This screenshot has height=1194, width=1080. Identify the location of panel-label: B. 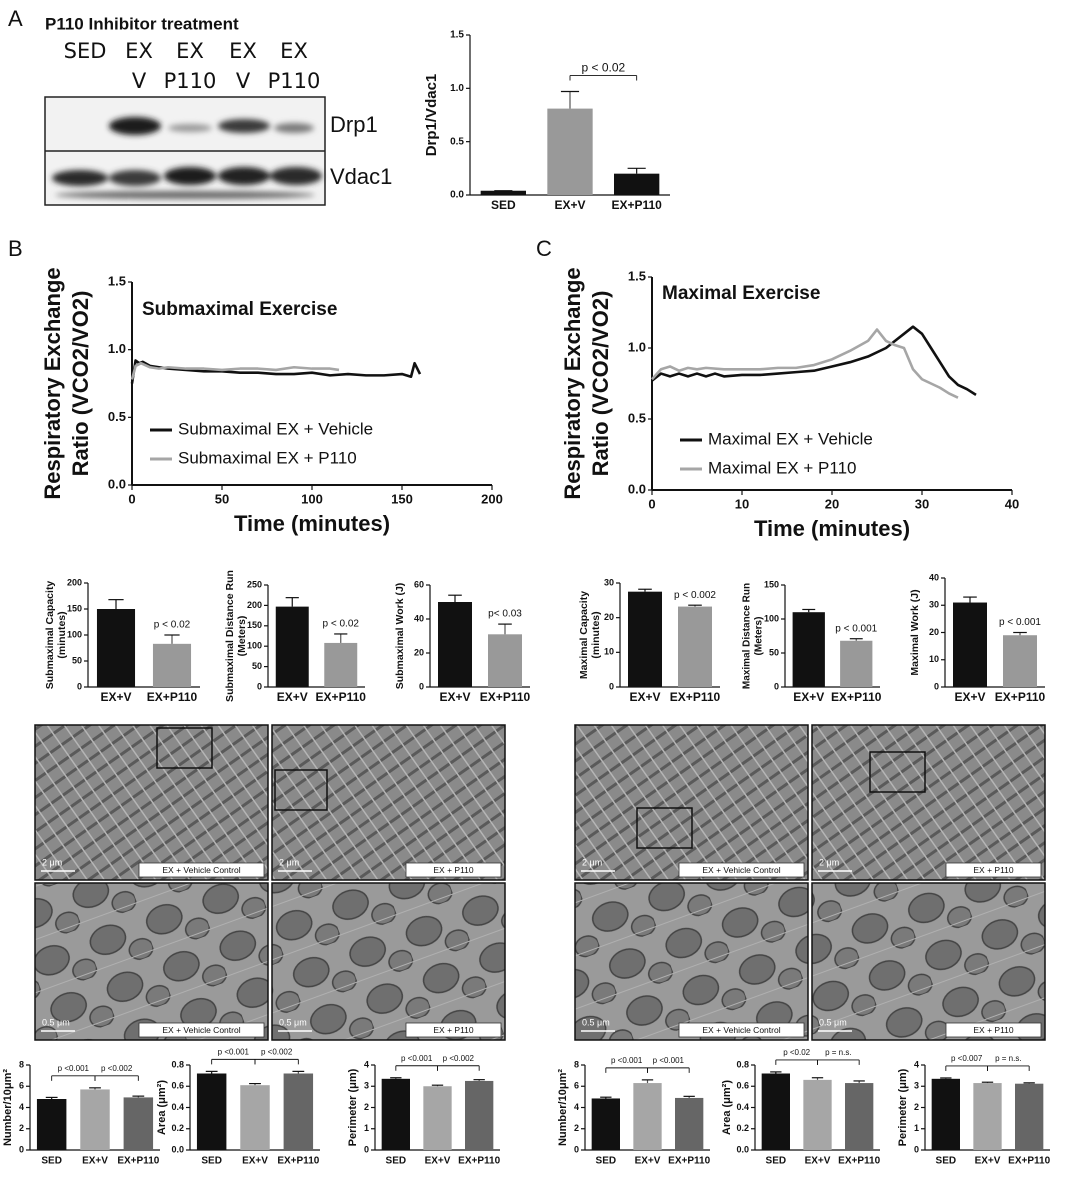
(15, 248).